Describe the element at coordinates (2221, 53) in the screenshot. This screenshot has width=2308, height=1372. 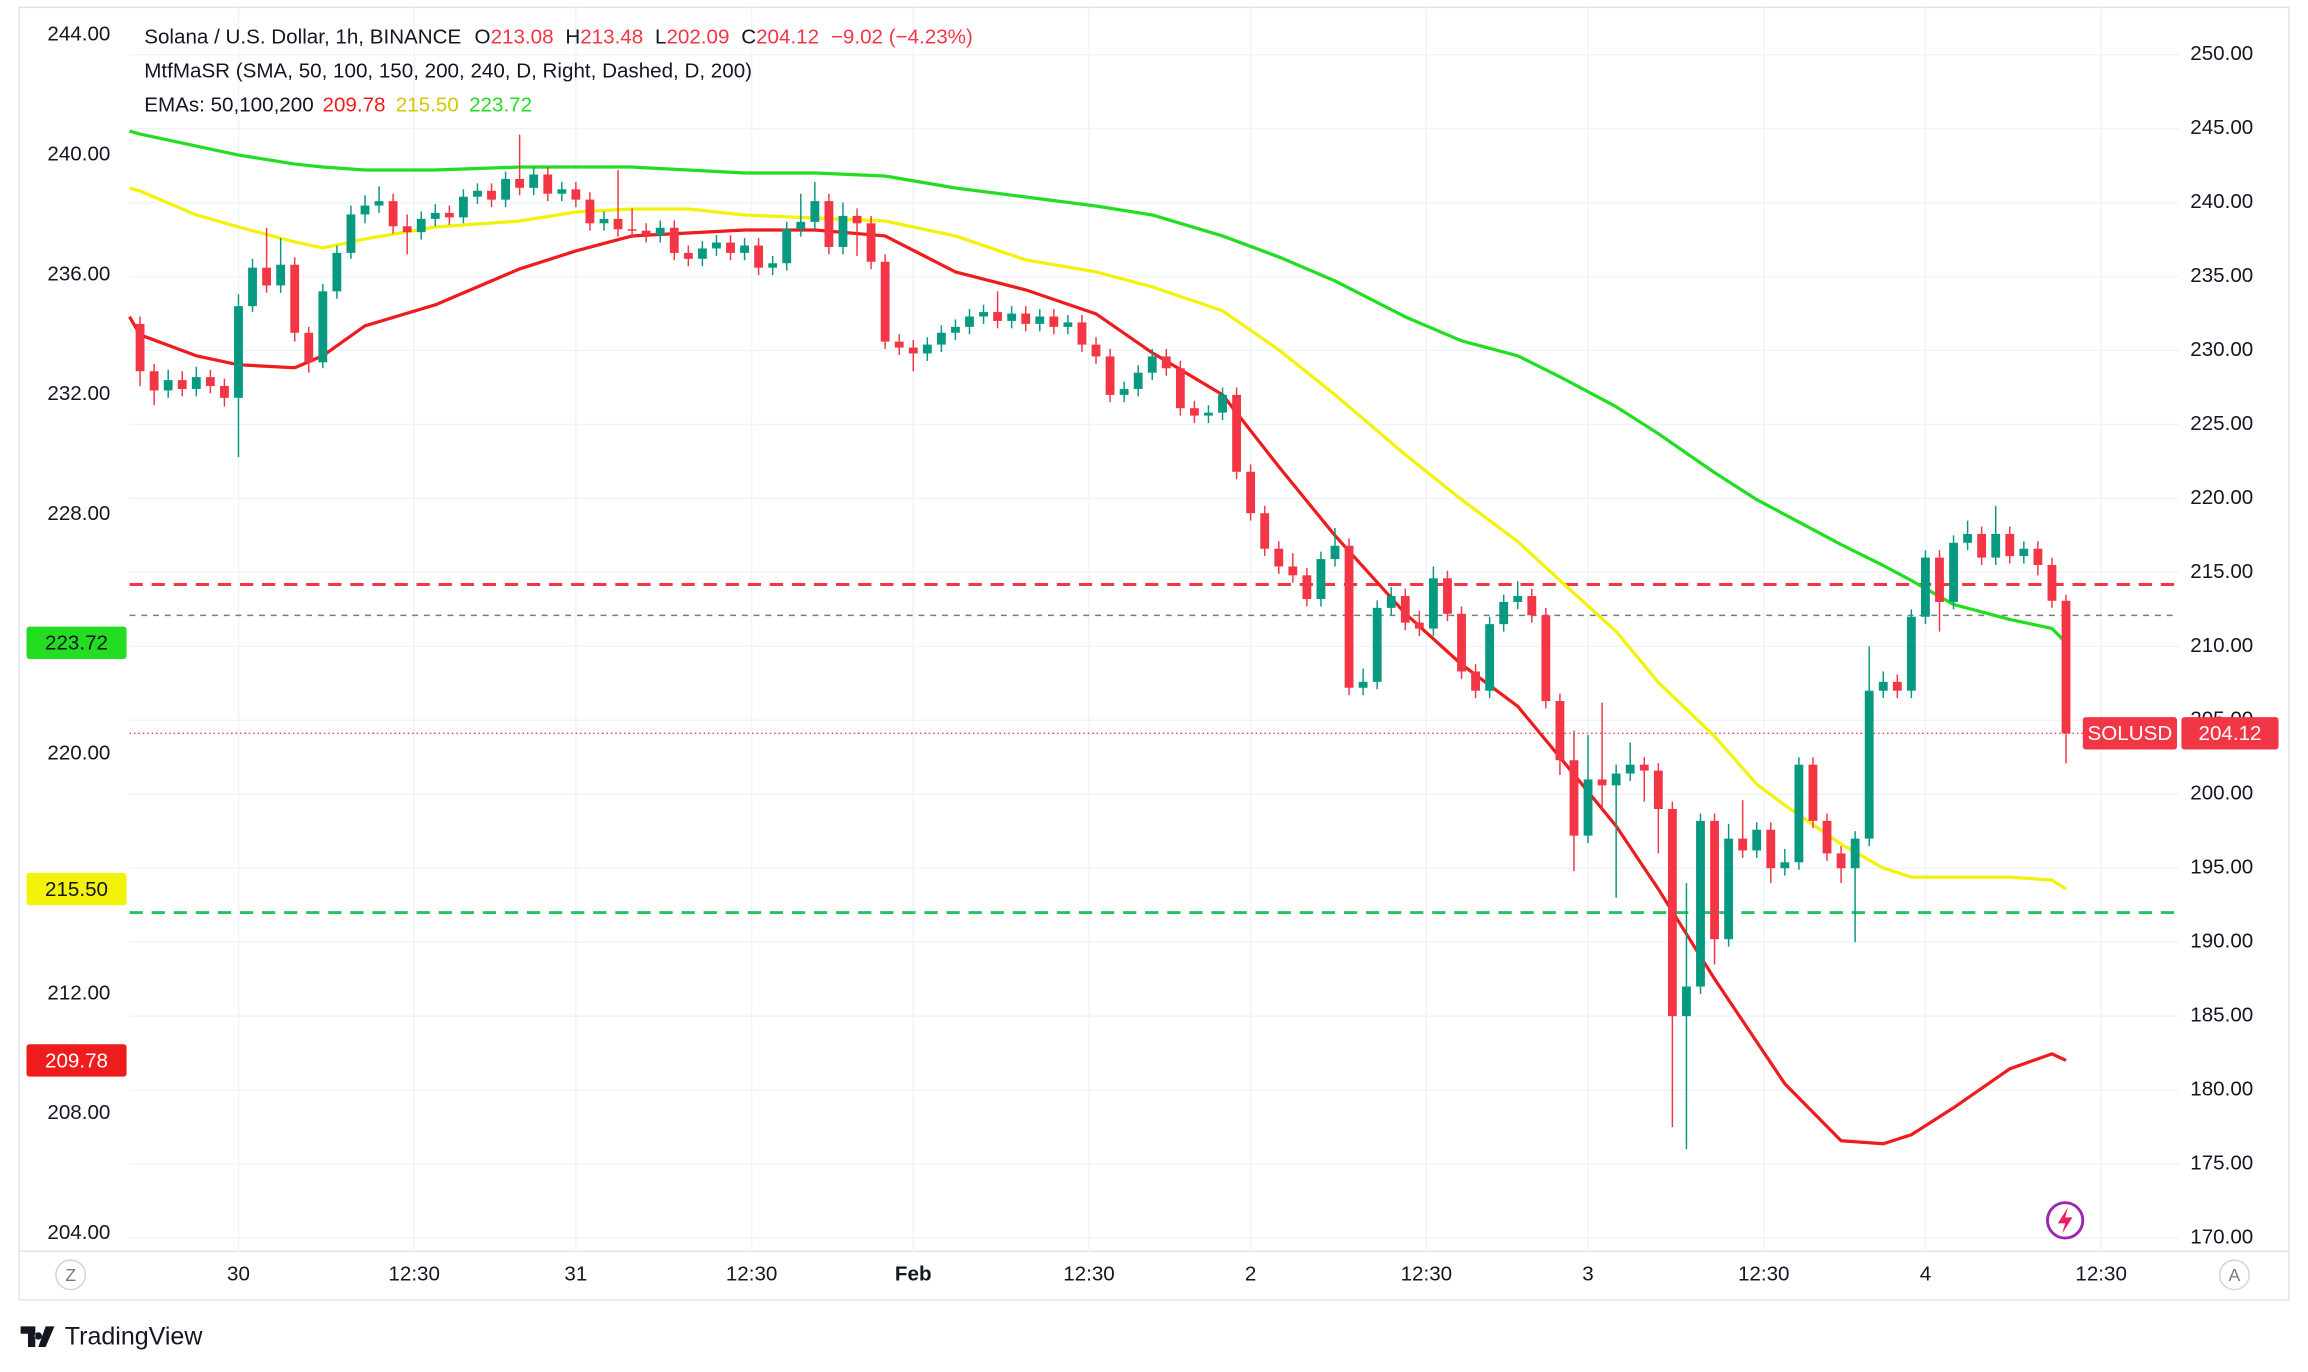
I see `y-tick-label: 250.00` at that location.